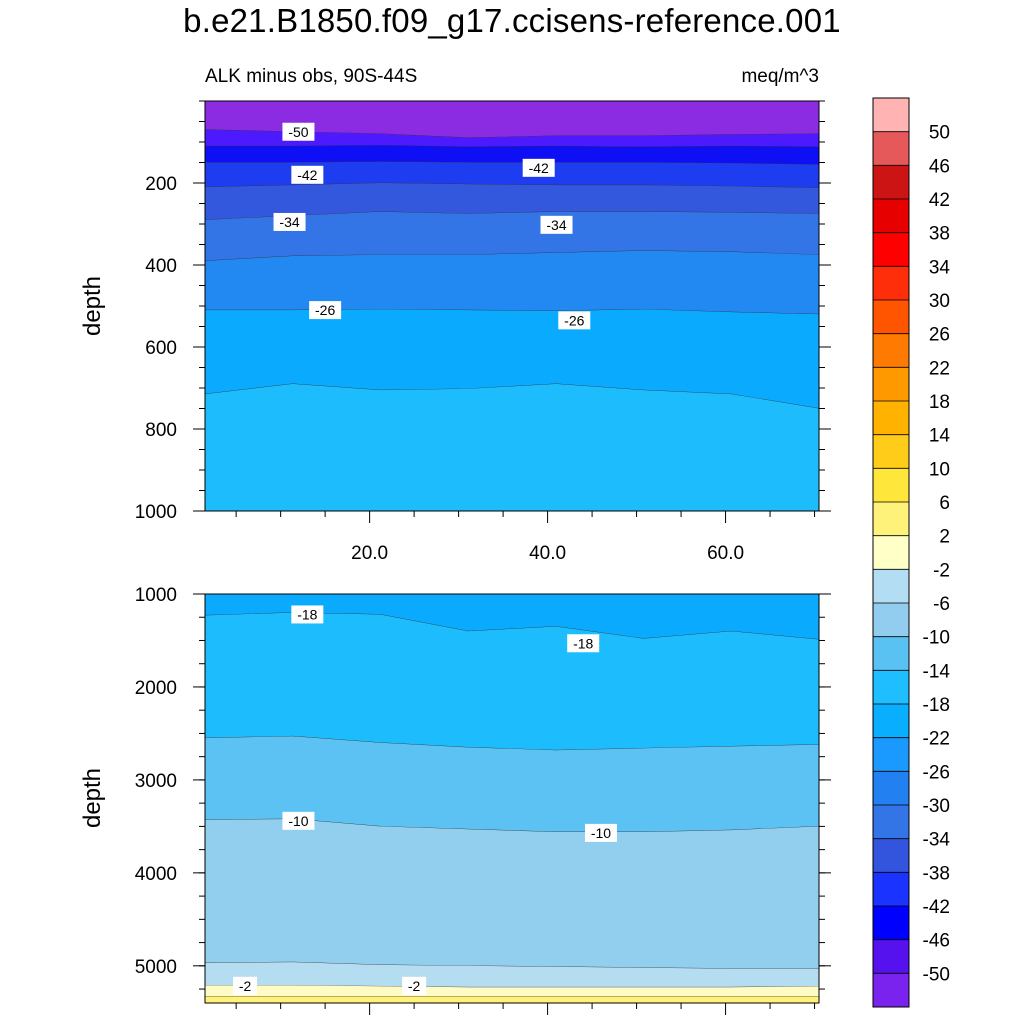 This screenshot has width=1024, height=1024. What do you see at coordinates (939, 402) in the screenshot?
I see `colorbar-label: 18` at bounding box center [939, 402].